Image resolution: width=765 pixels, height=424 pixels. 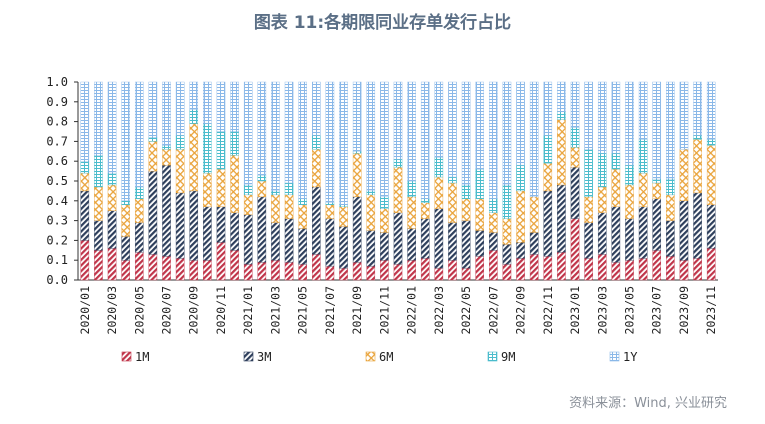 I want to click on bar-1Y-2020/01, so click(x=85, y=121).